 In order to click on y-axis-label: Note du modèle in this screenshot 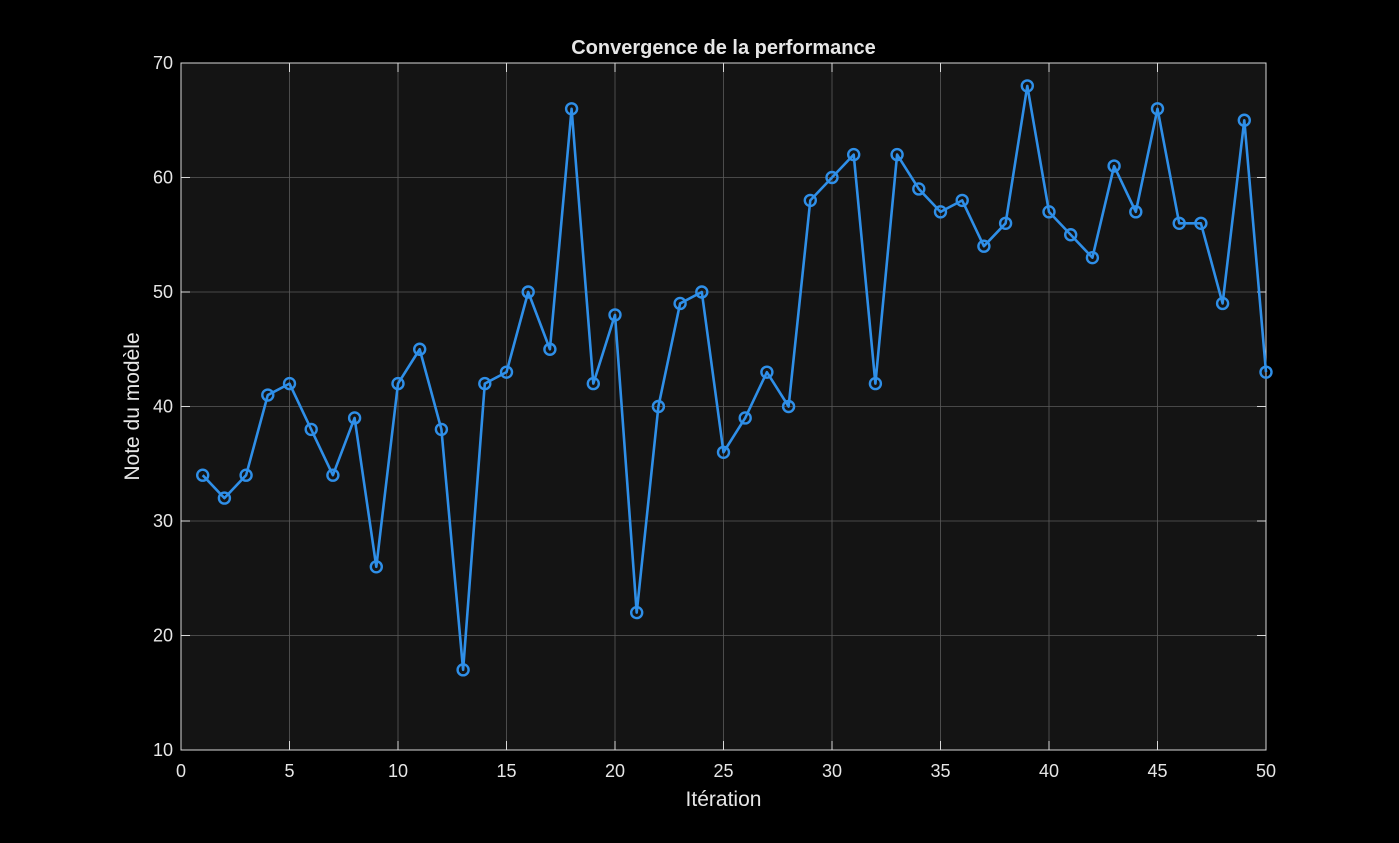, I will do `click(132, 406)`.